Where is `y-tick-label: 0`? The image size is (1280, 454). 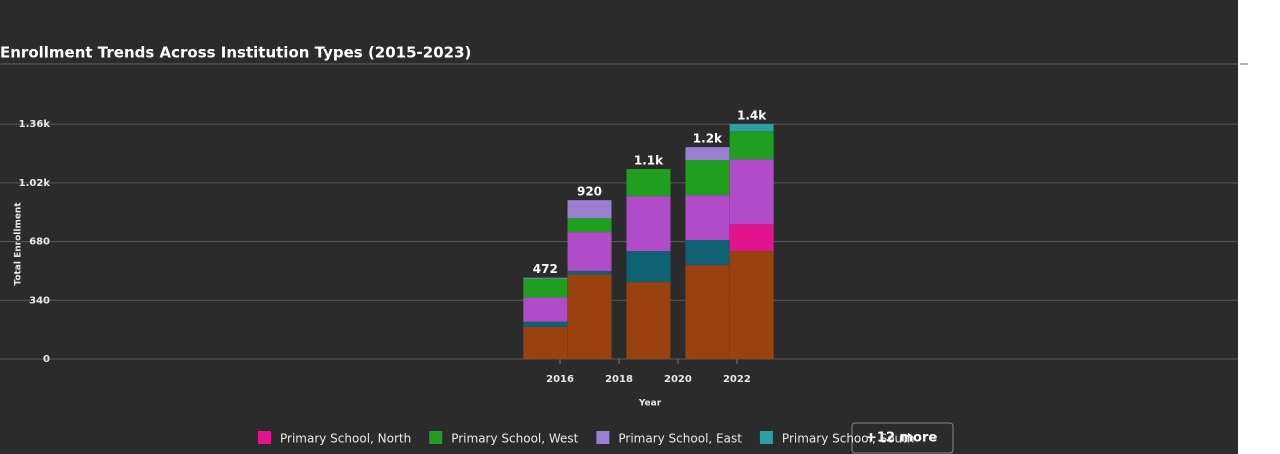 y-tick-label: 0 is located at coordinates (46, 359).